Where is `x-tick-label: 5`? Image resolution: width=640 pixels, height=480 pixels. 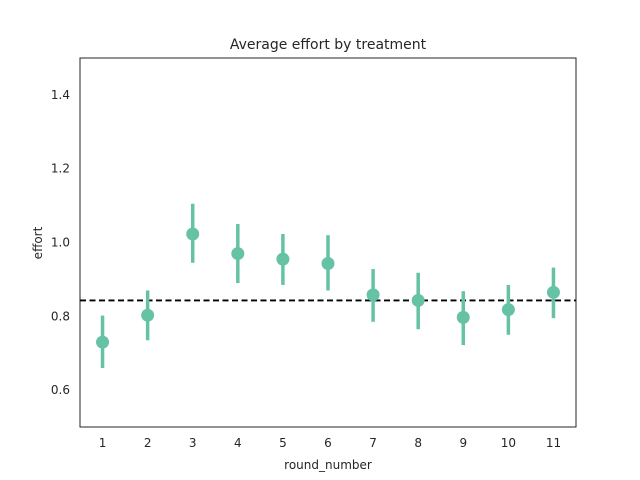 x-tick-label: 5 is located at coordinates (283, 443).